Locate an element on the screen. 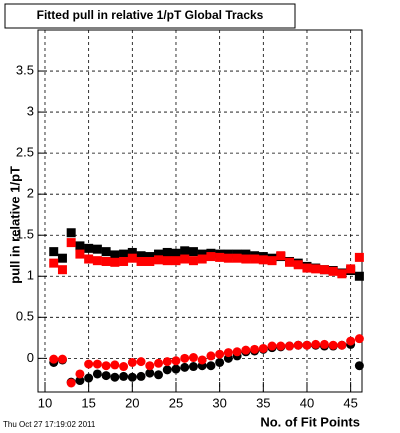 The width and height of the screenshot is (400, 433). y-tick-label: 3.5 is located at coordinates (25, 69).